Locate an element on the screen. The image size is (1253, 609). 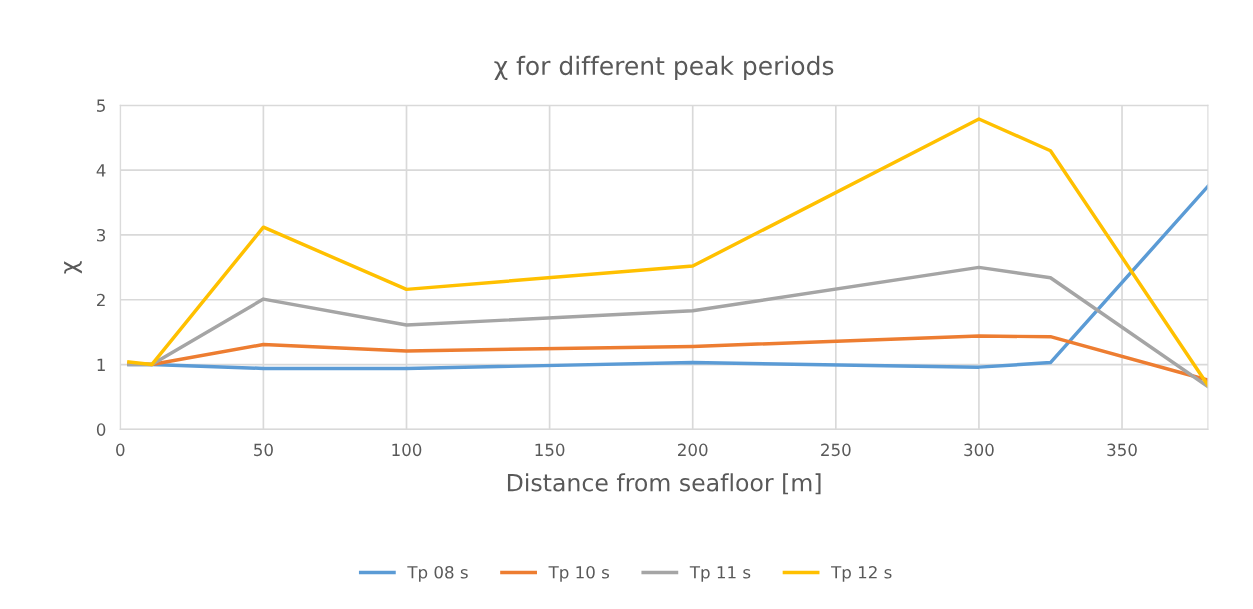
x-tick-label: 50 is located at coordinates (263, 450).